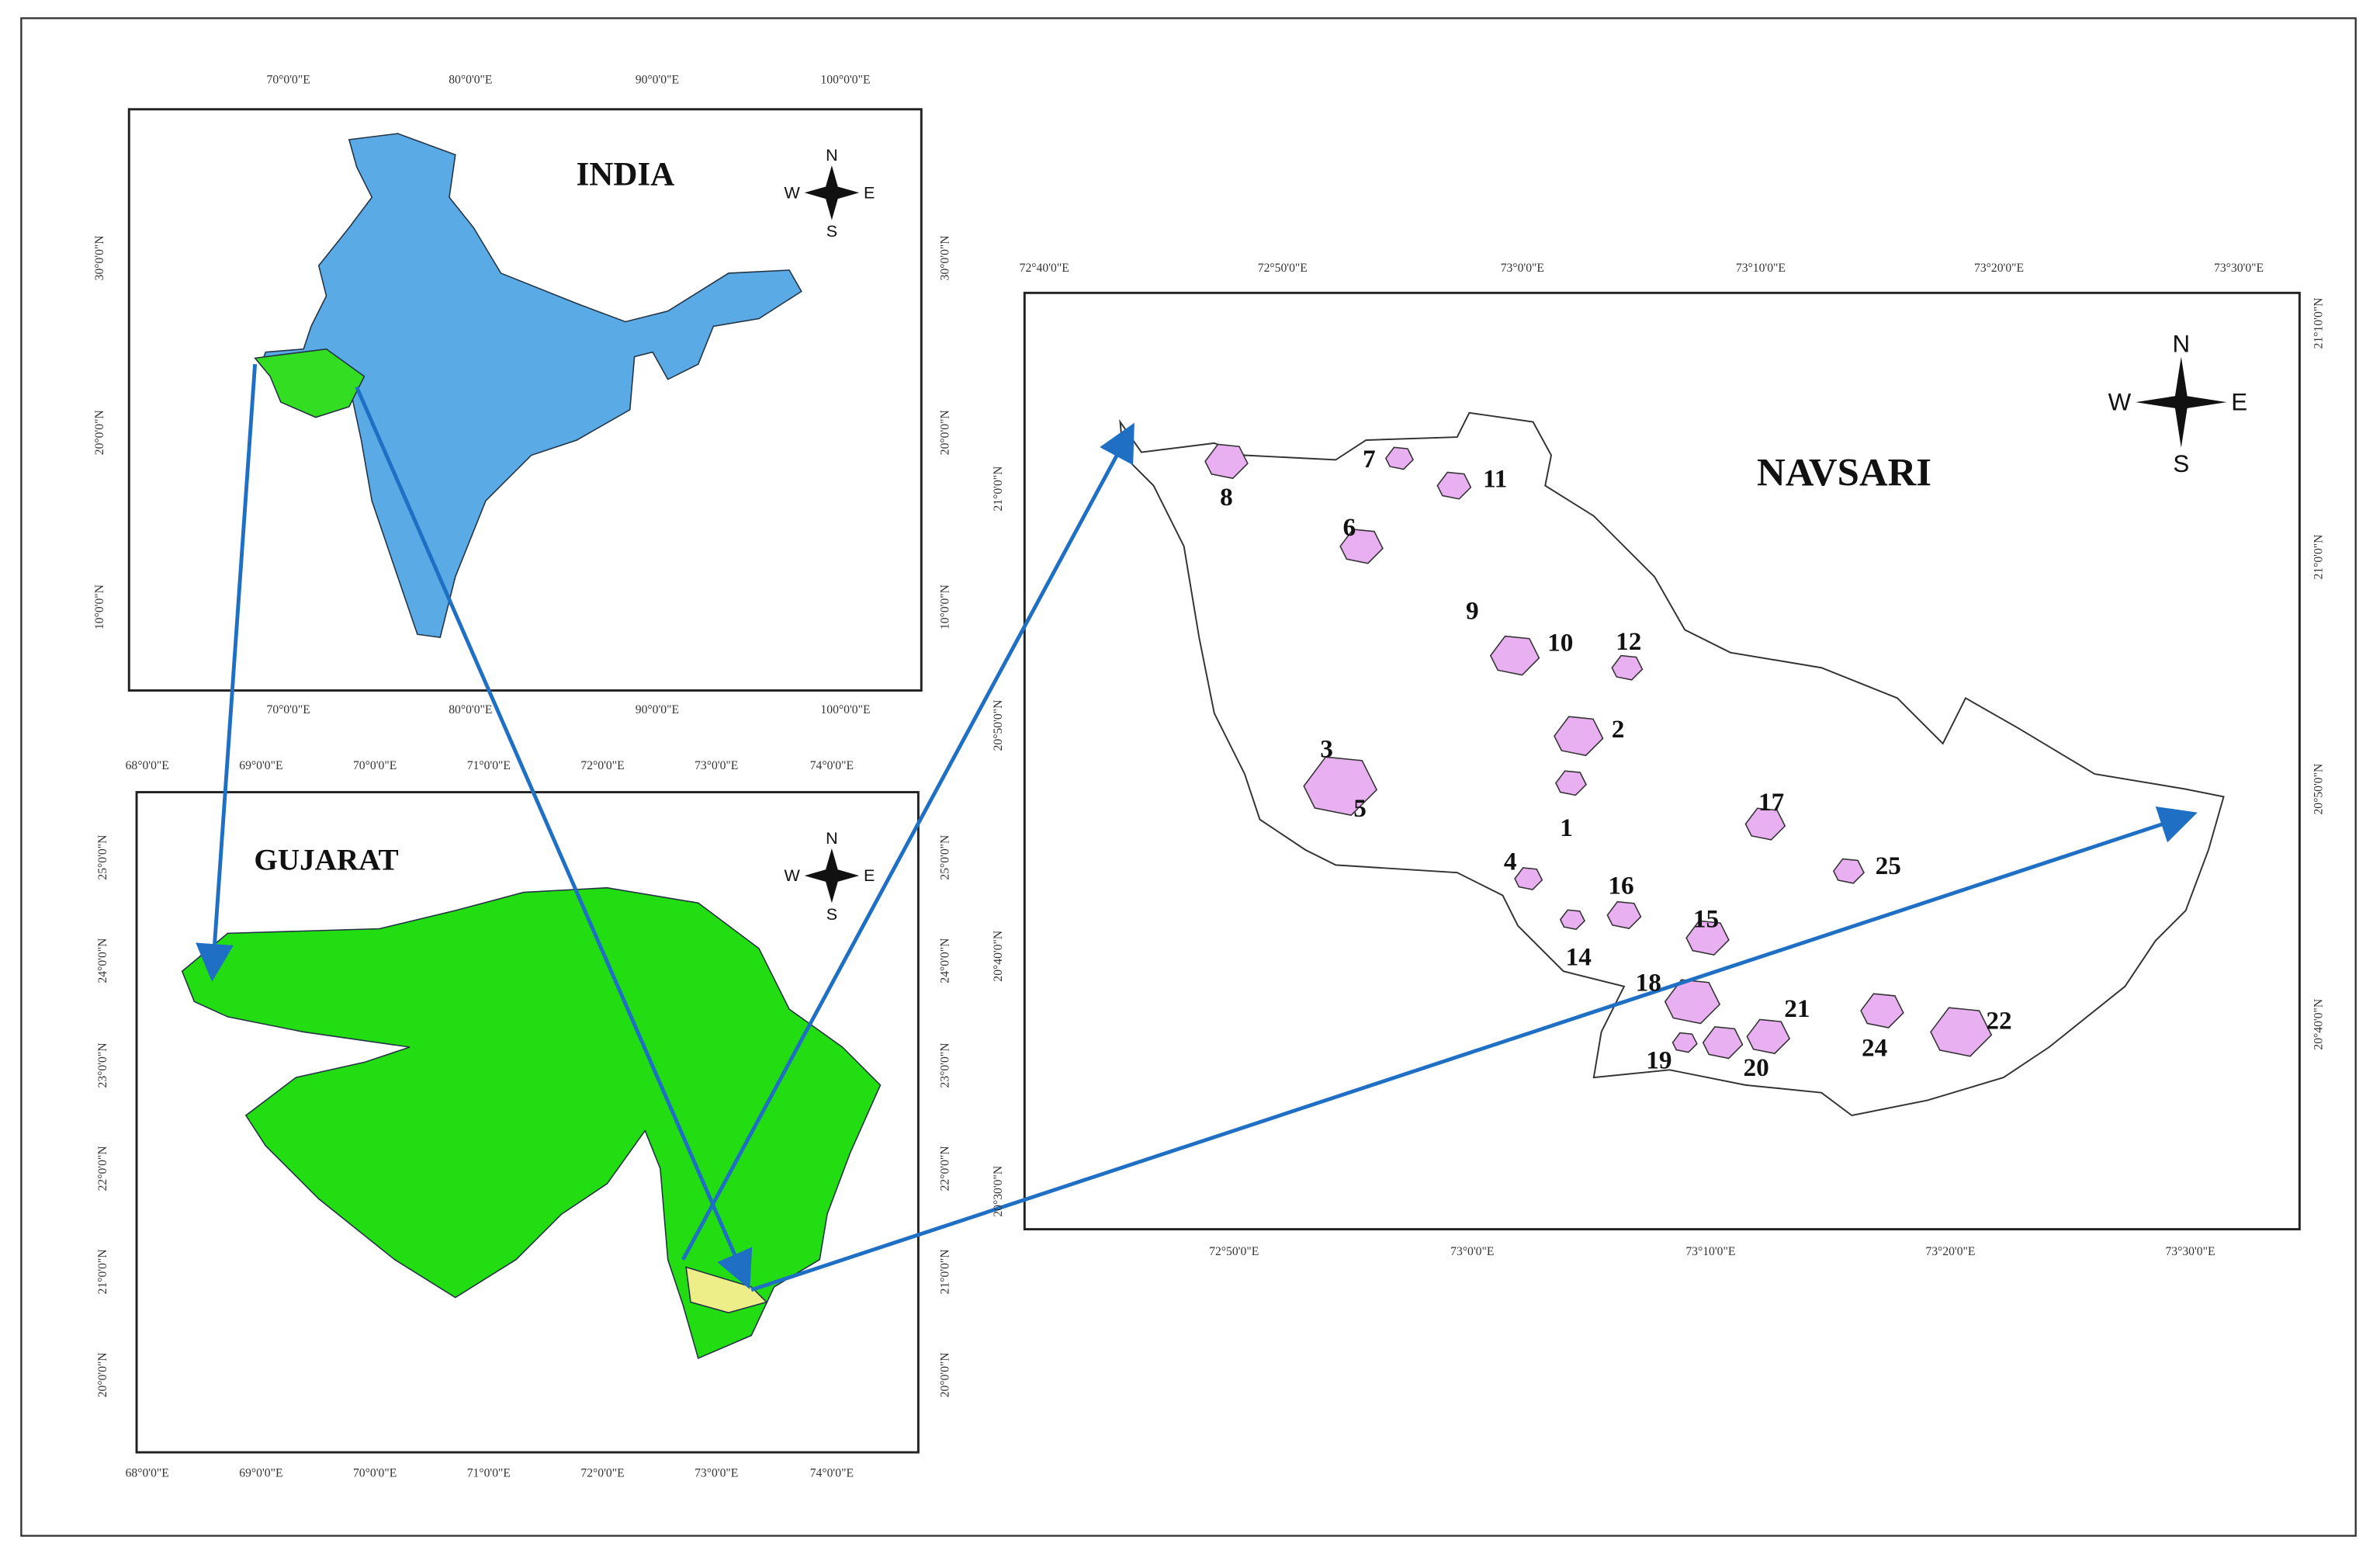 Image resolution: width=2380 pixels, height=1554 pixels. Describe the element at coordinates (945, 1168) in the screenshot. I see `right-lat-label: 22°0'0"N` at that location.